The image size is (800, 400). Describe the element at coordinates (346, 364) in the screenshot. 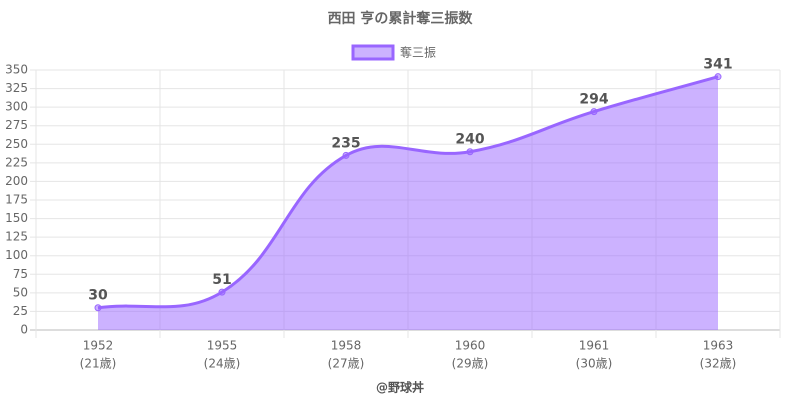

I see `x-tick-sublabel: (27歳)` at that location.